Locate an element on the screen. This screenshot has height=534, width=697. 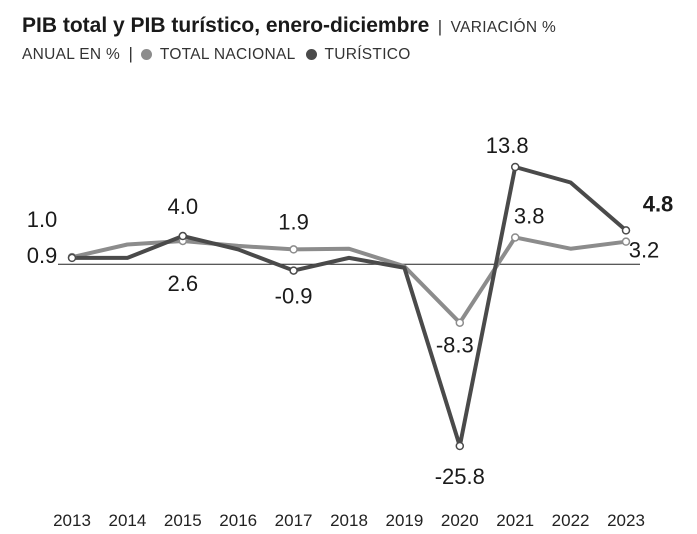
data-label-total: 2.6 is located at coordinates (183, 283).